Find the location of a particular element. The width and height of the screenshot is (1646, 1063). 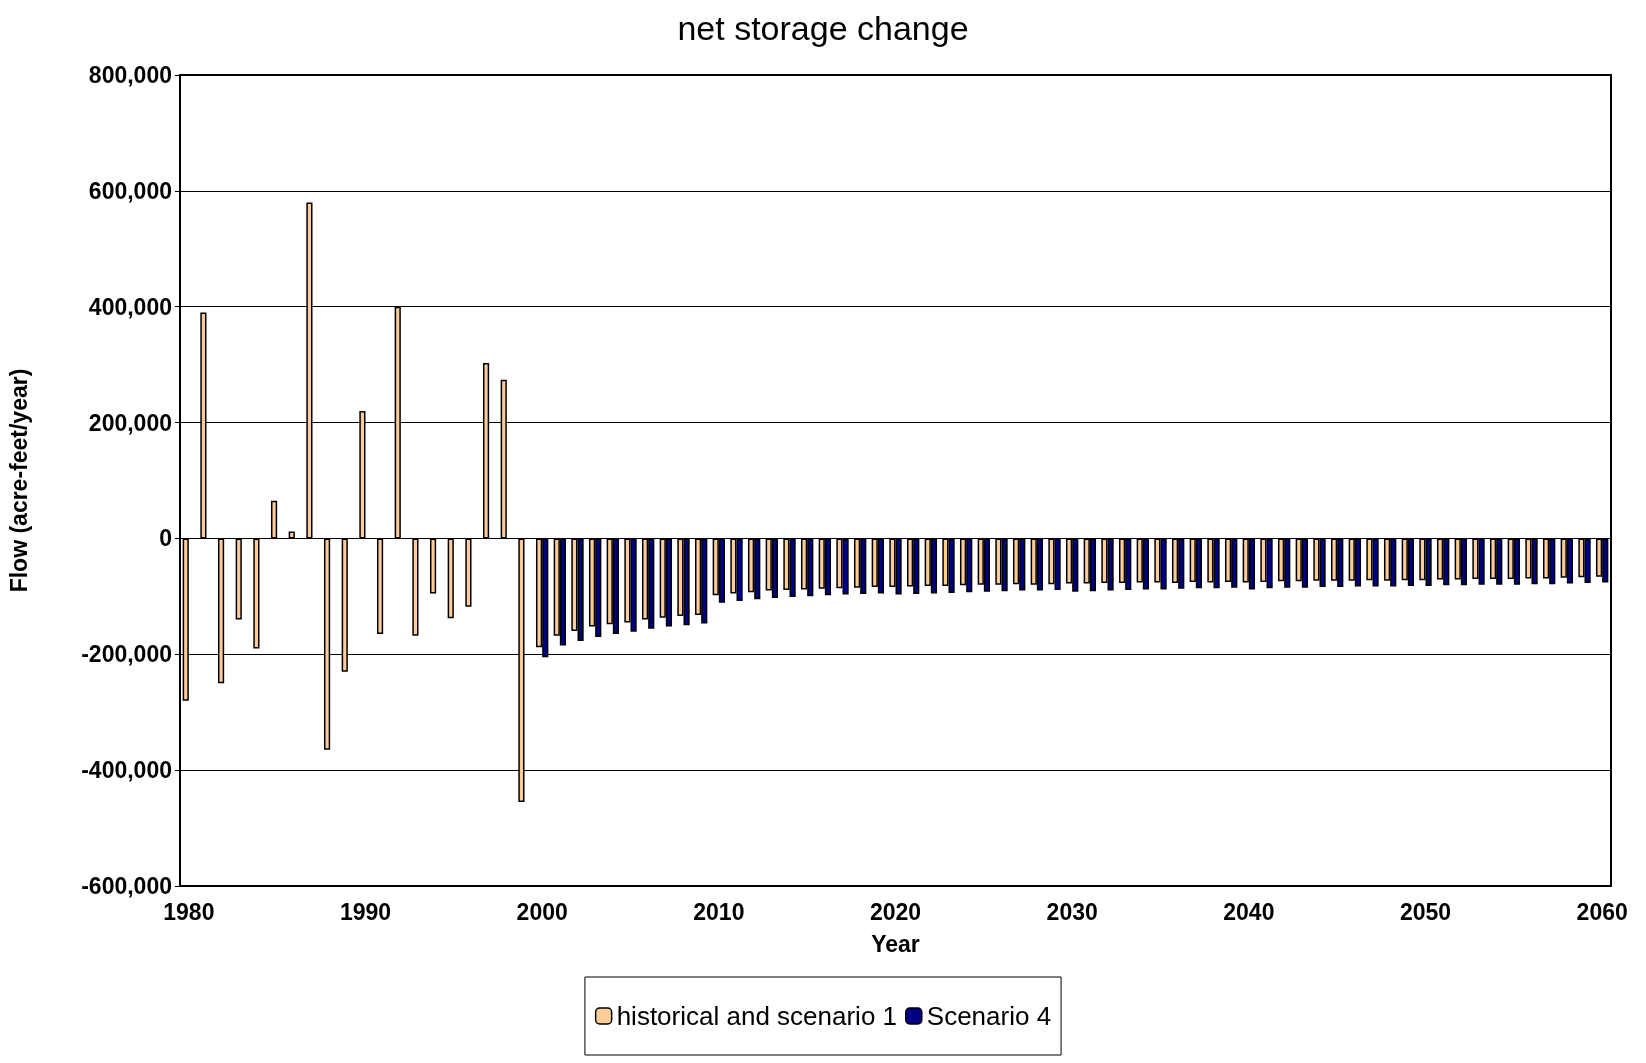

x-axis-title: Year is located at coordinates (895, 943).